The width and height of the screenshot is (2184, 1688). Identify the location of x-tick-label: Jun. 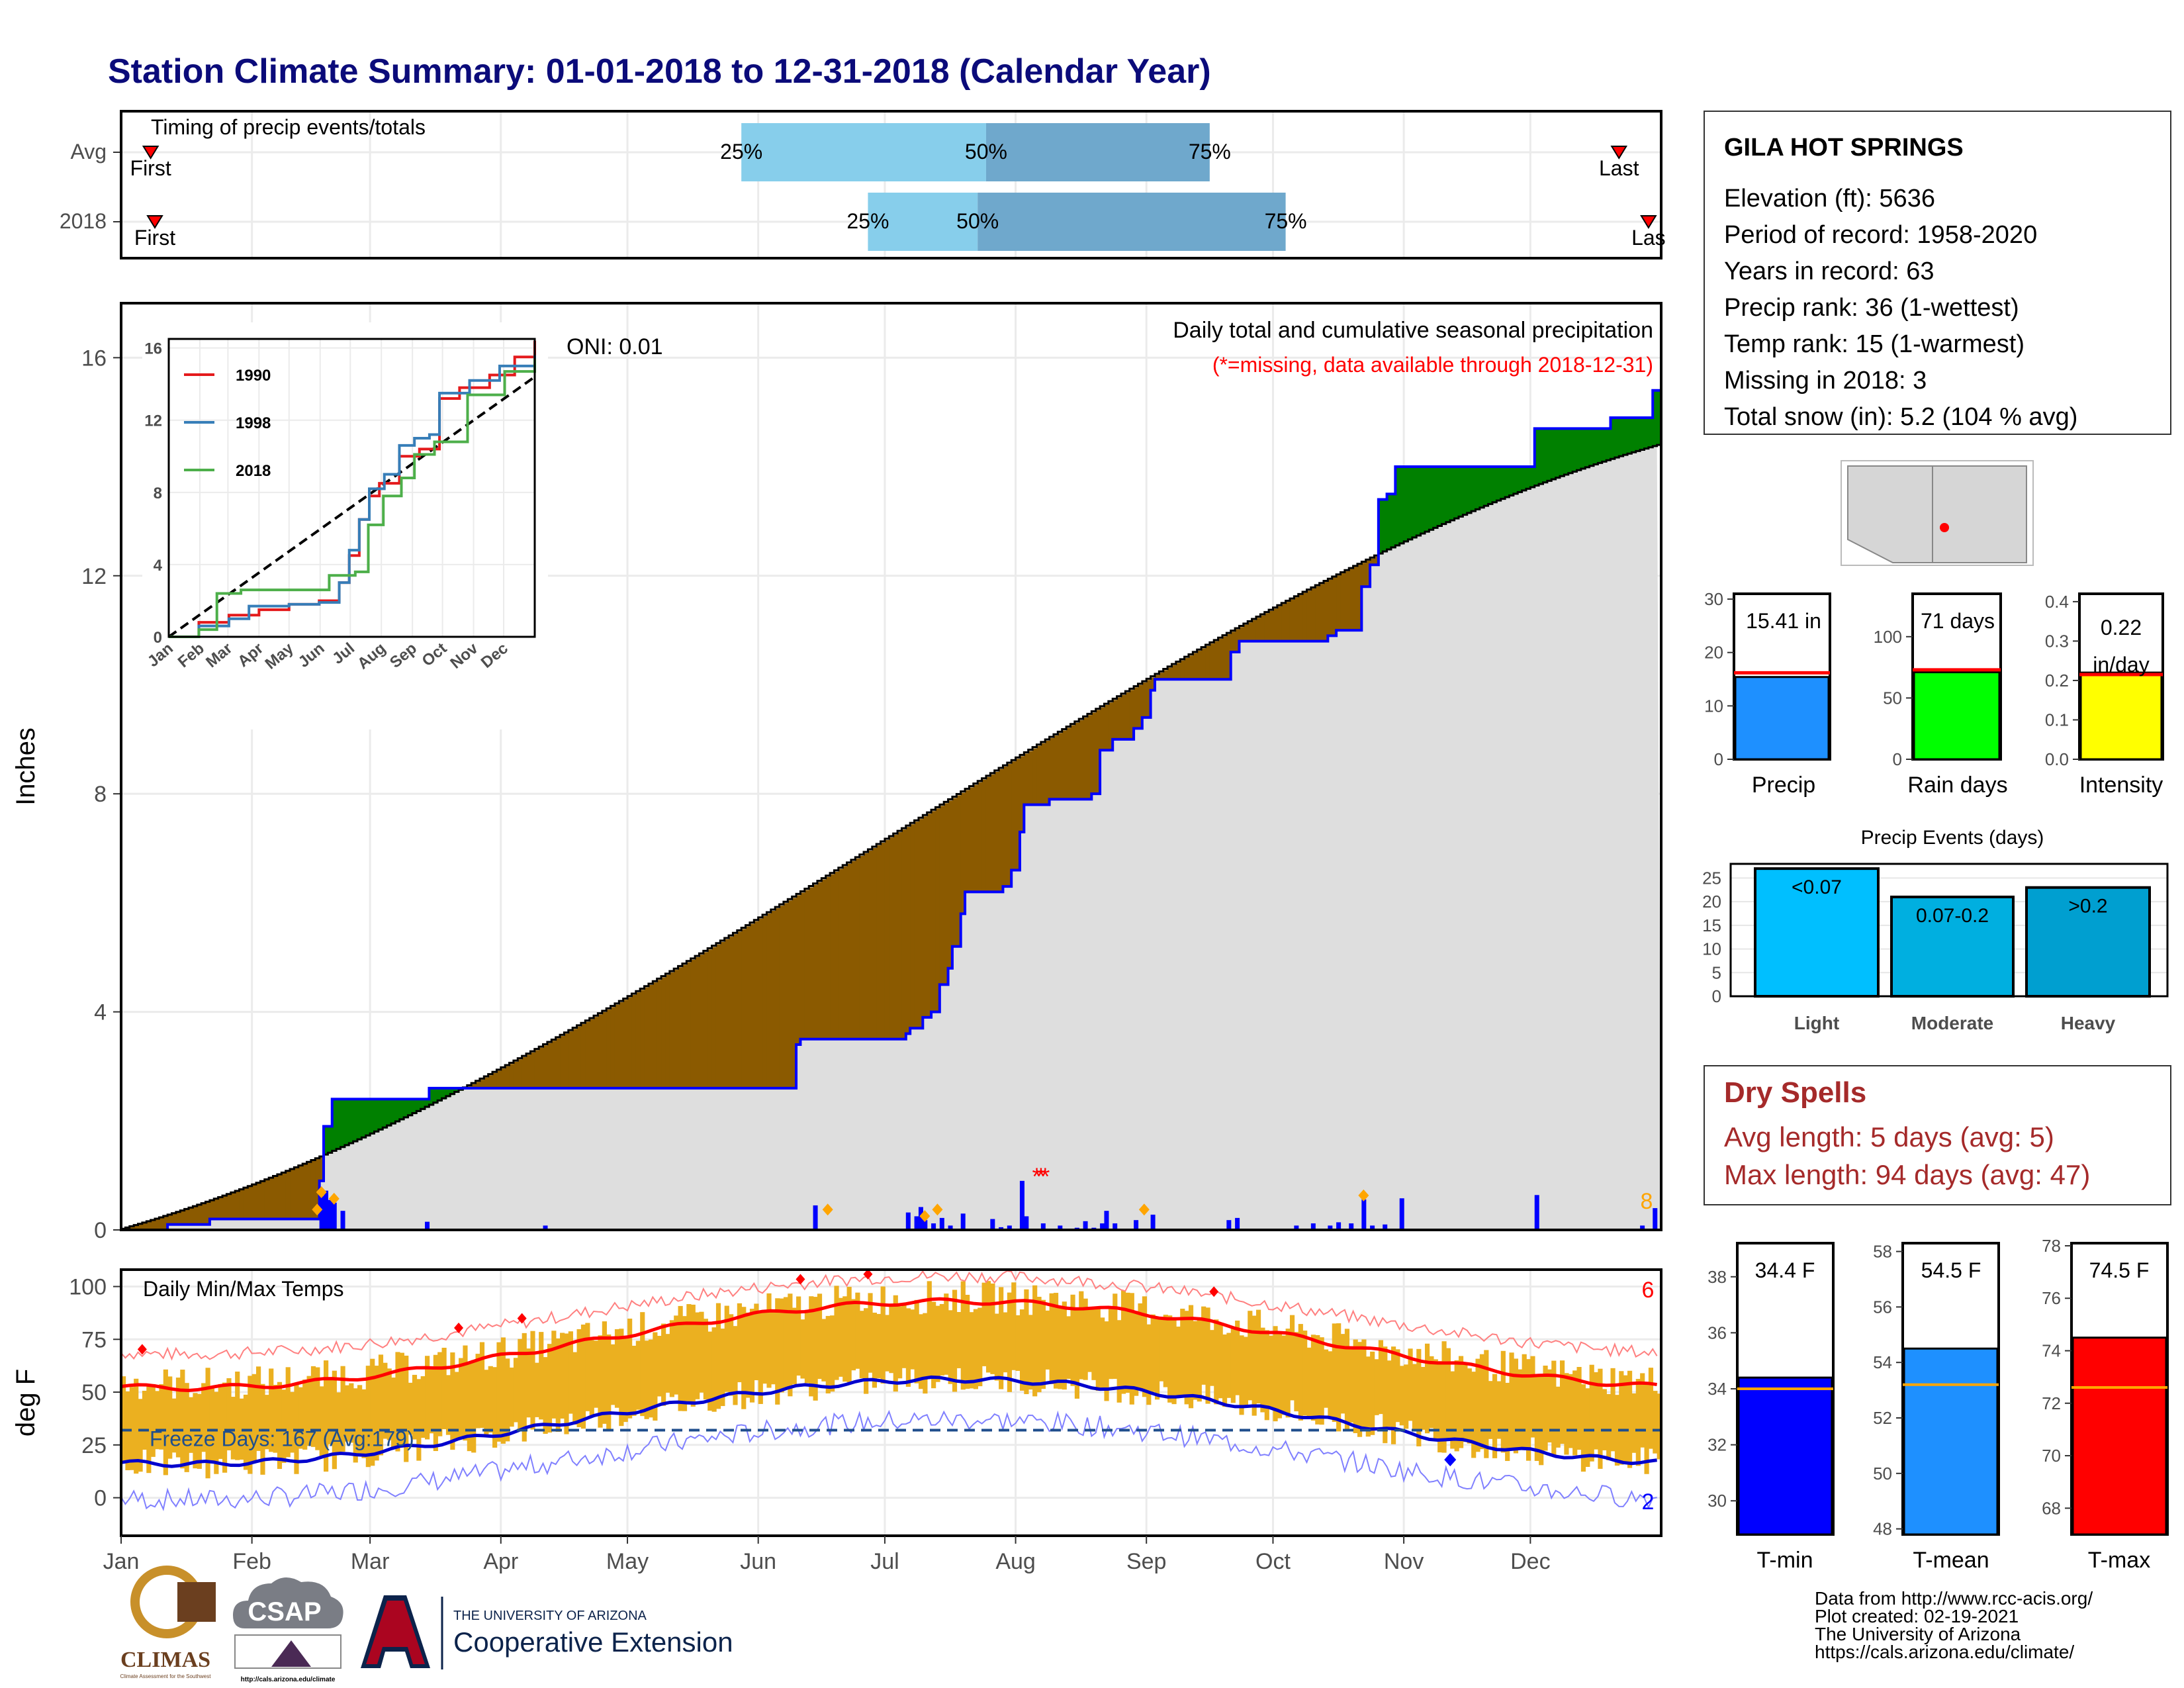
(758, 1561).